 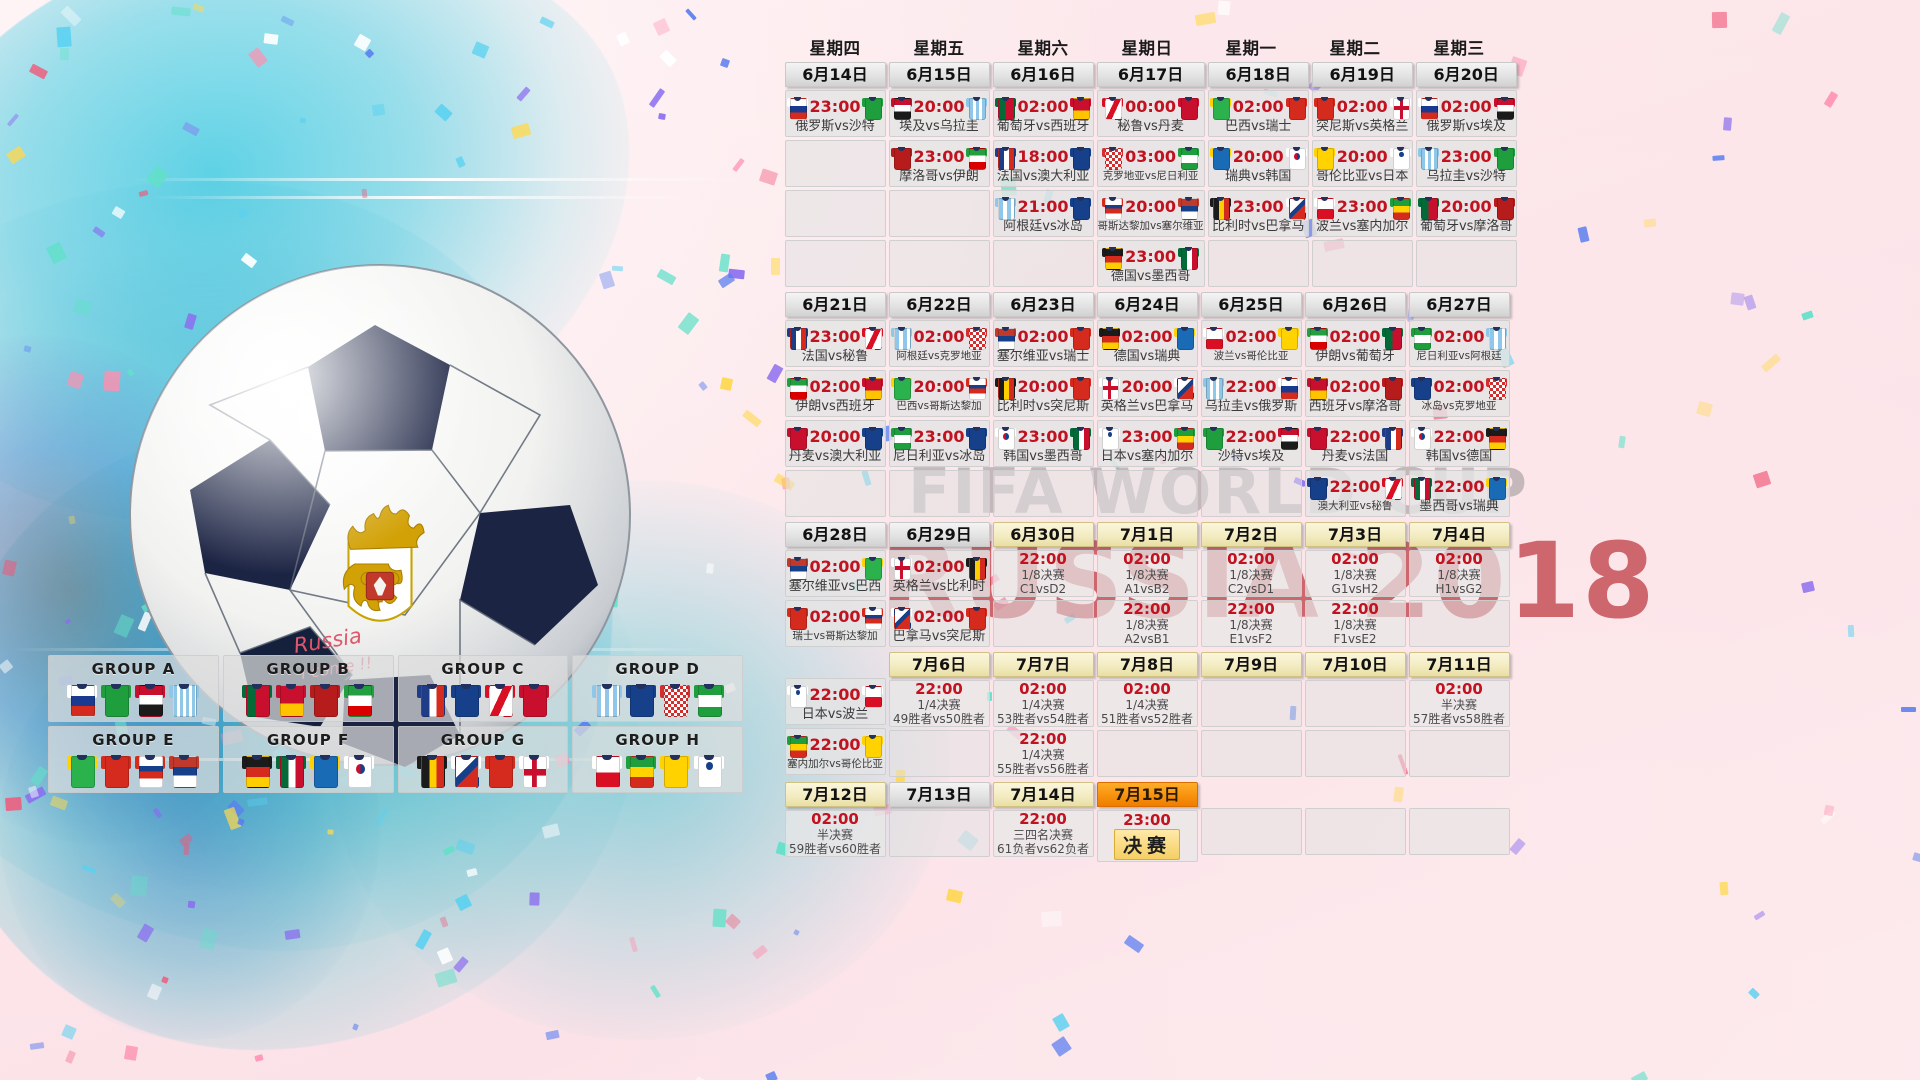 I want to click on match-cell: 20:00 哥斯达黎加vs塞尔维亚, so click(x=1150, y=213).